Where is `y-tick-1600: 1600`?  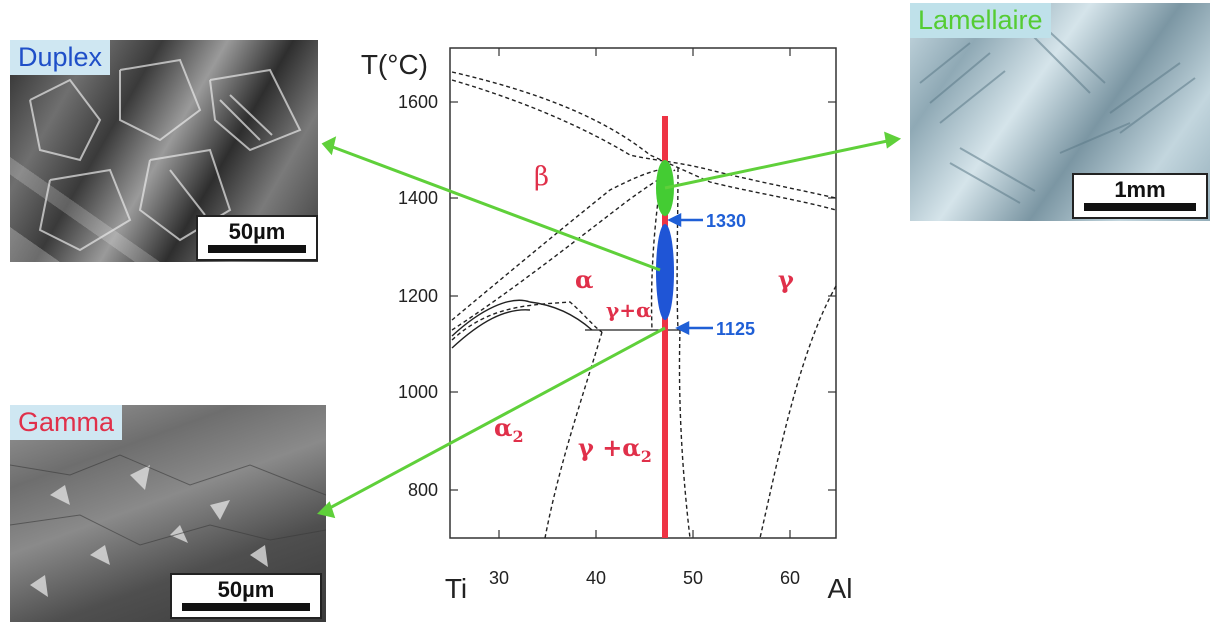
y-tick-1600: 1600 is located at coordinates (418, 102).